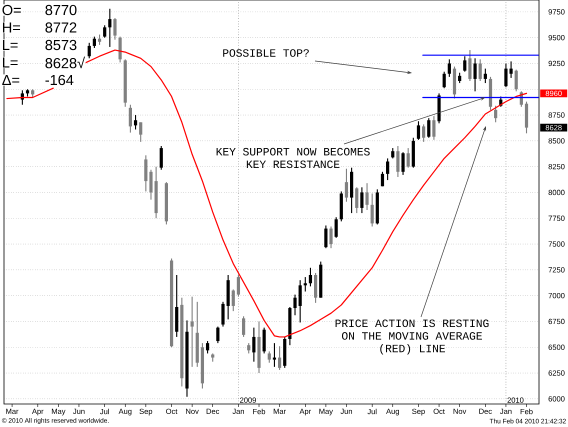 Image resolution: width=568 pixels, height=427 pixels. I want to click on annotation: Δ=, so click(11, 80).